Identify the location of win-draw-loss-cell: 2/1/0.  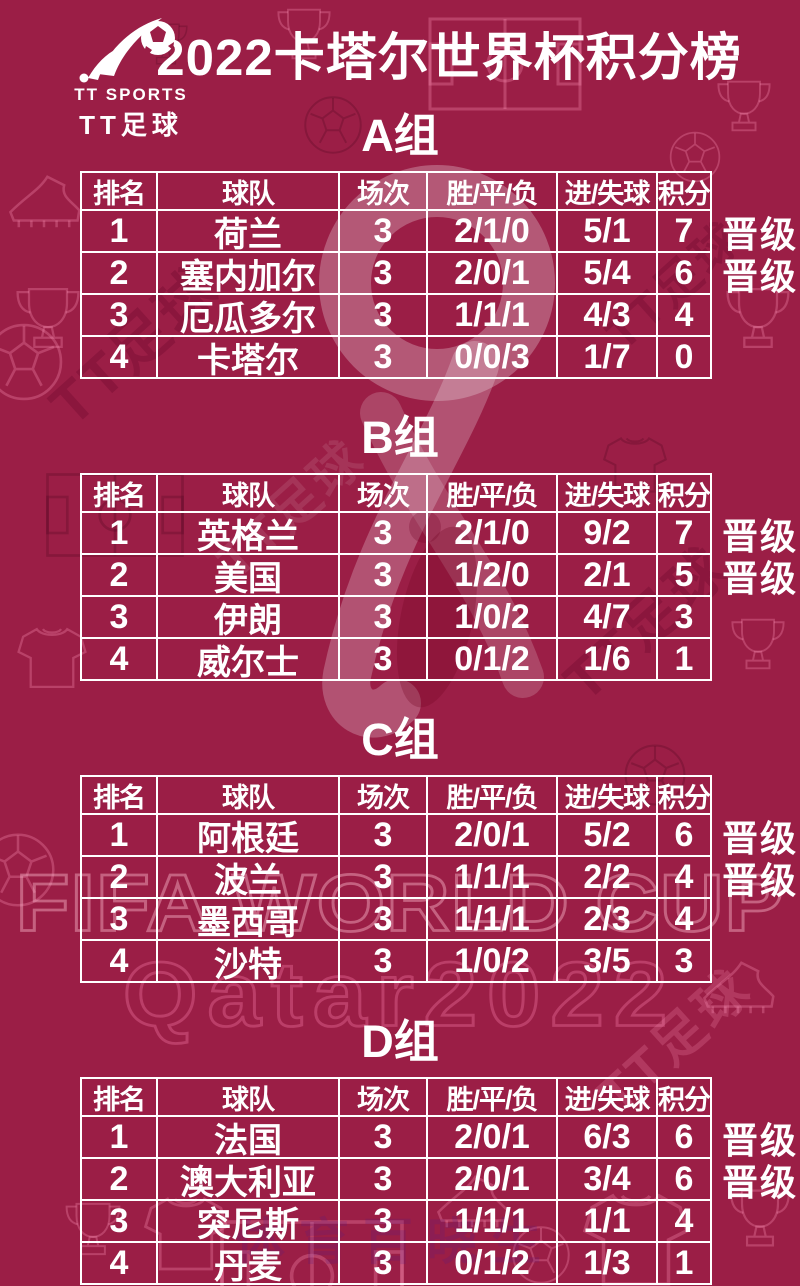
(493, 533).